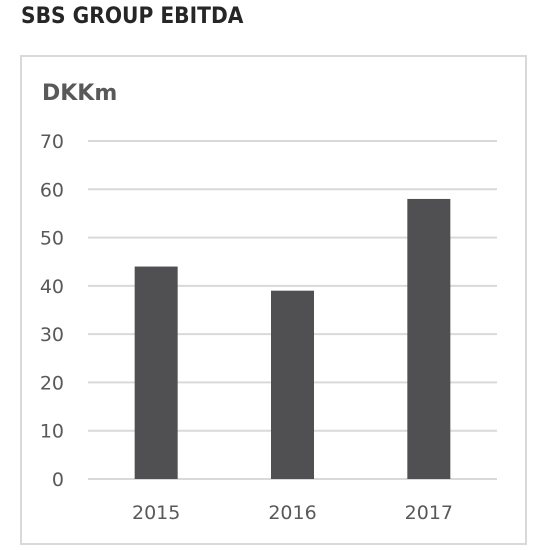 The image size is (550, 550). What do you see at coordinates (156, 513) in the screenshot?
I see `x-category-label: 2015` at bounding box center [156, 513].